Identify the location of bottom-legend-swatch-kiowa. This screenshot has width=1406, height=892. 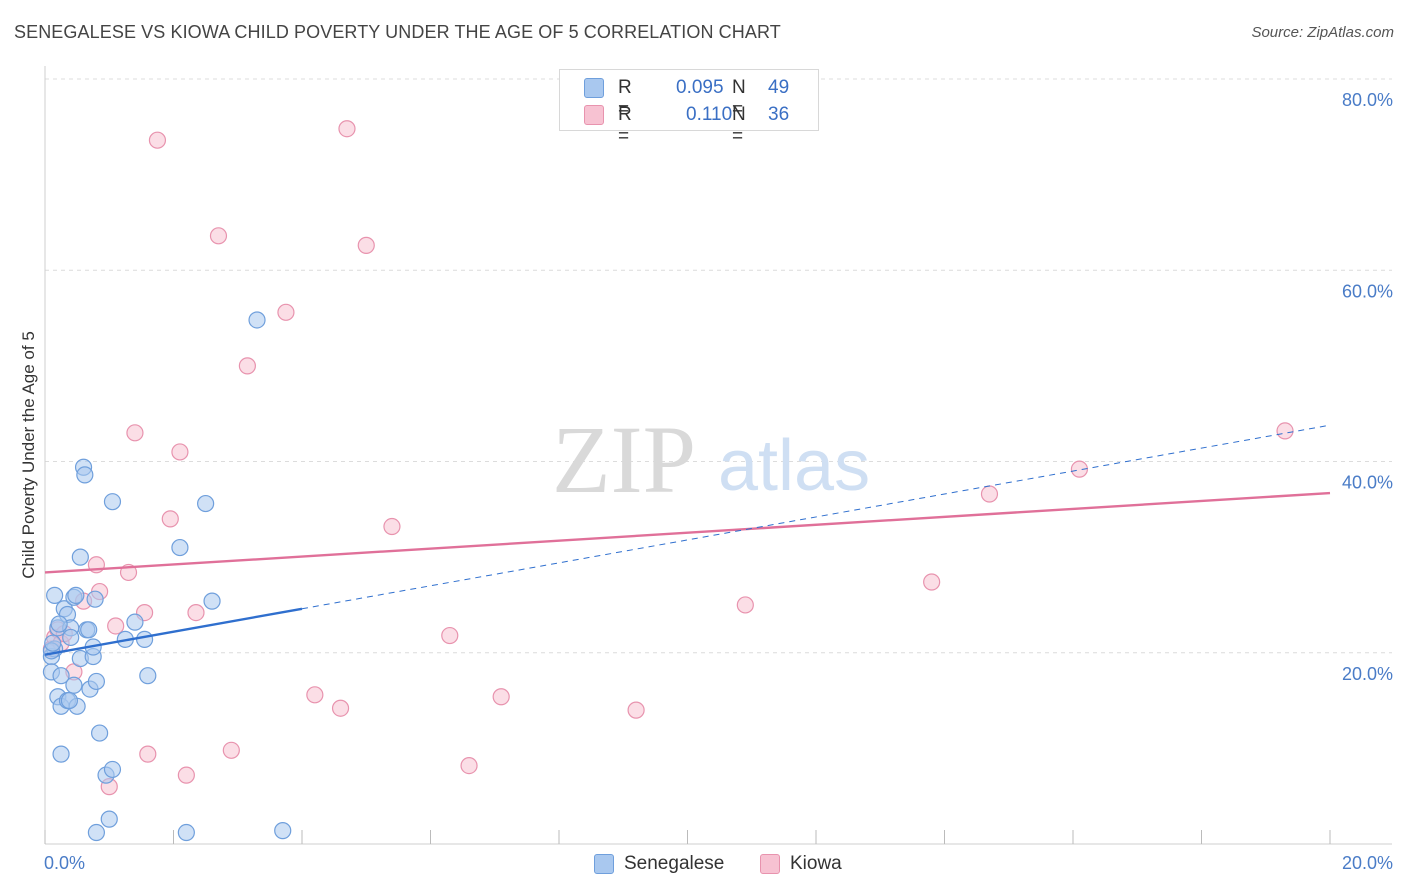
(770, 864).